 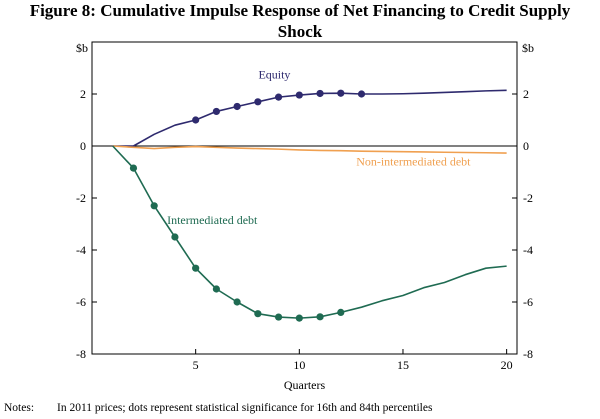 What do you see at coordinates (305, 385) in the screenshot?
I see `x-axis-label: Quarters` at bounding box center [305, 385].